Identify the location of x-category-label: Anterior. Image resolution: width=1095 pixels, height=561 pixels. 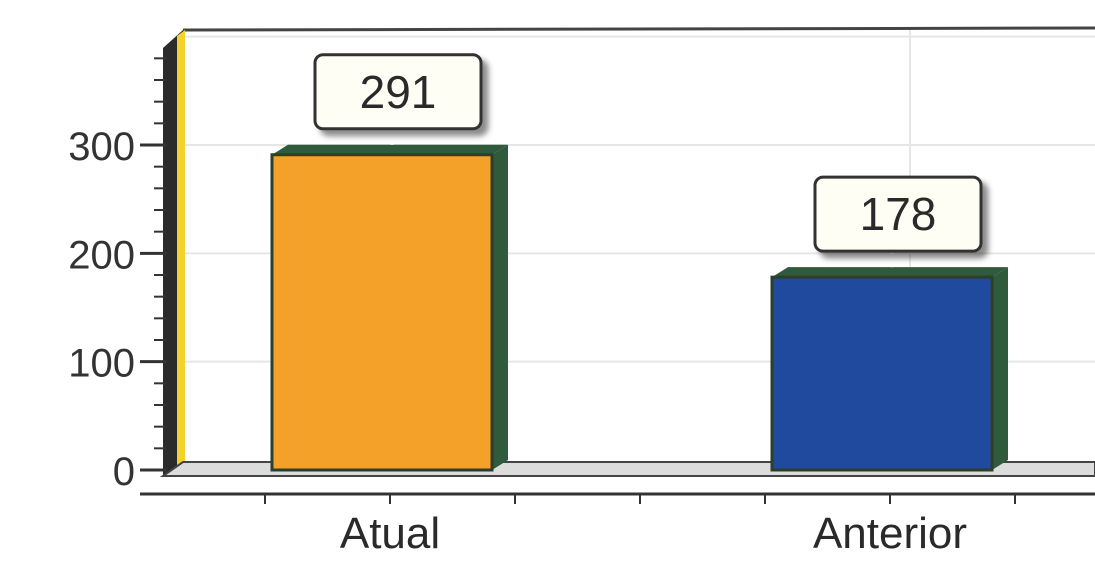
(890, 532).